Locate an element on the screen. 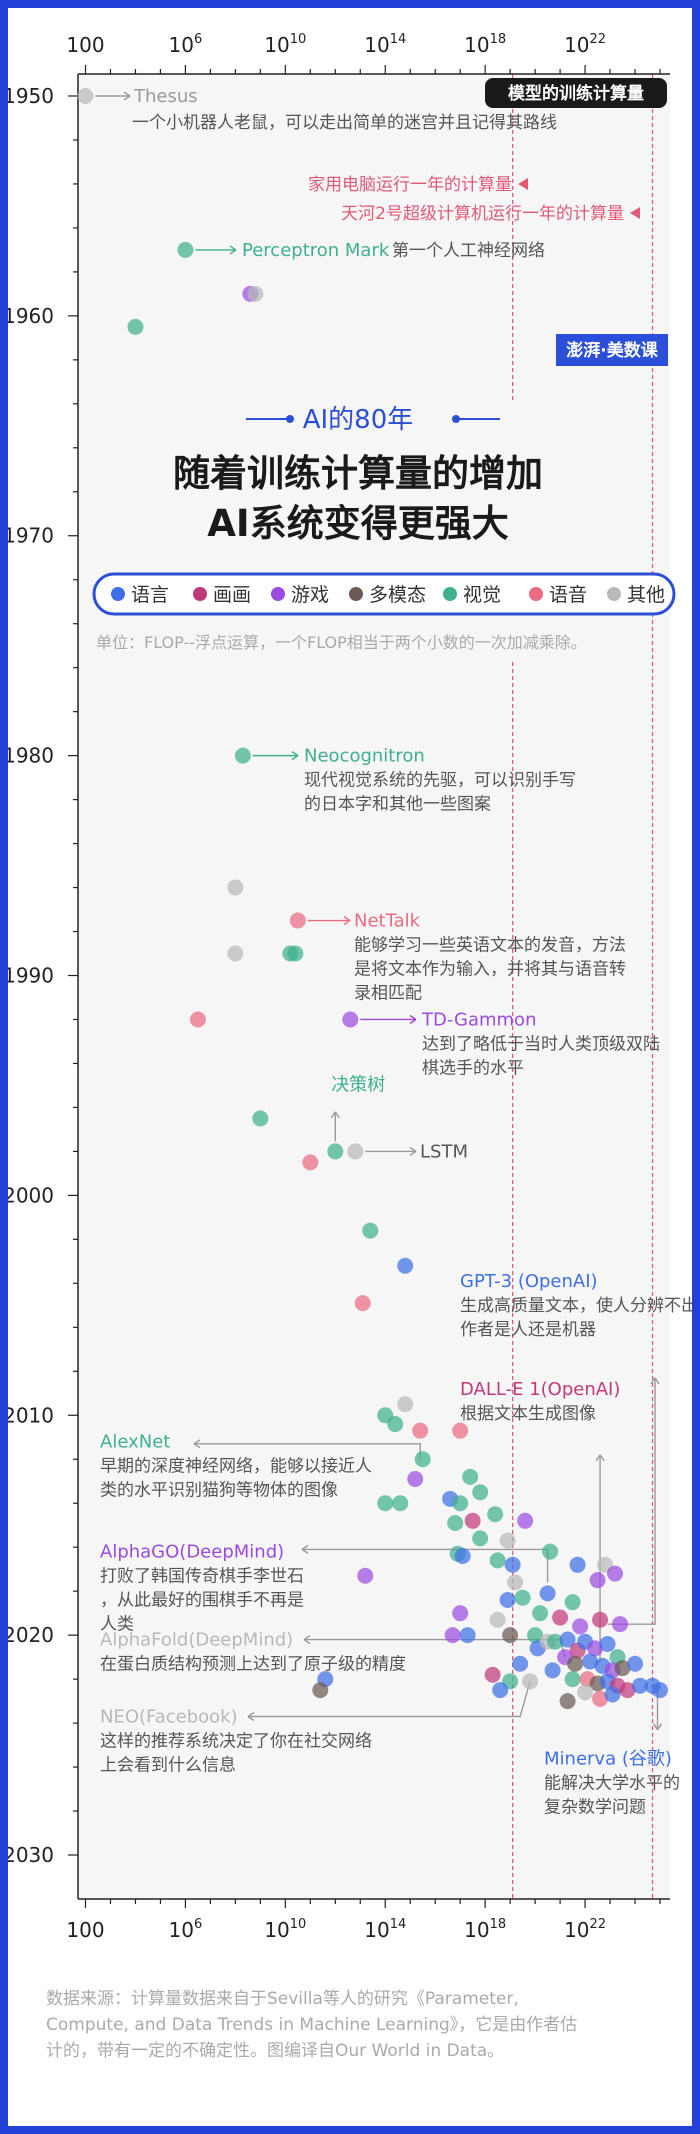  x-tick-label-top: 10²² is located at coordinates (585, 44).